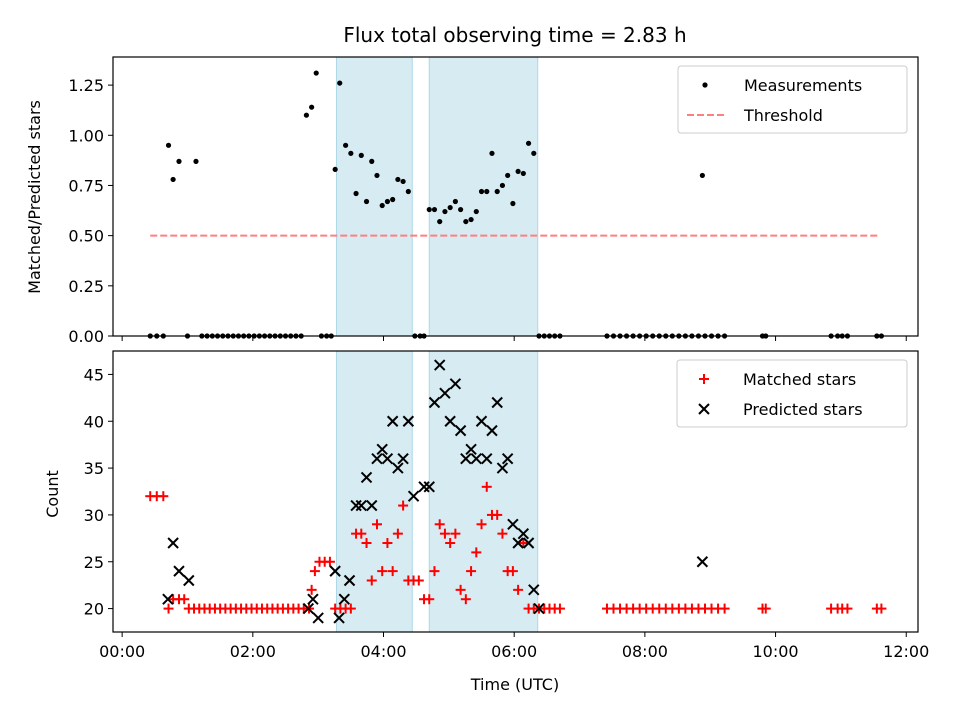  What do you see at coordinates (514, 651) in the screenshot?
I see `x-tick-label: 06:00` at bounding box center [514, 651].